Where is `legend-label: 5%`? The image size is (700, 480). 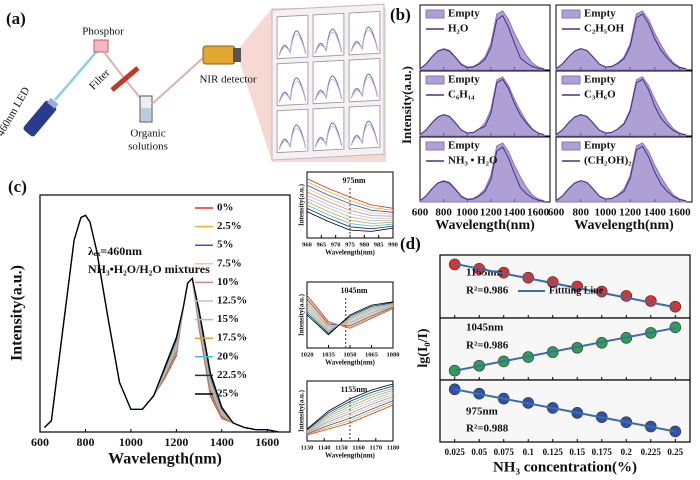
legend-label: 5% is located at coordinates (225, 245).